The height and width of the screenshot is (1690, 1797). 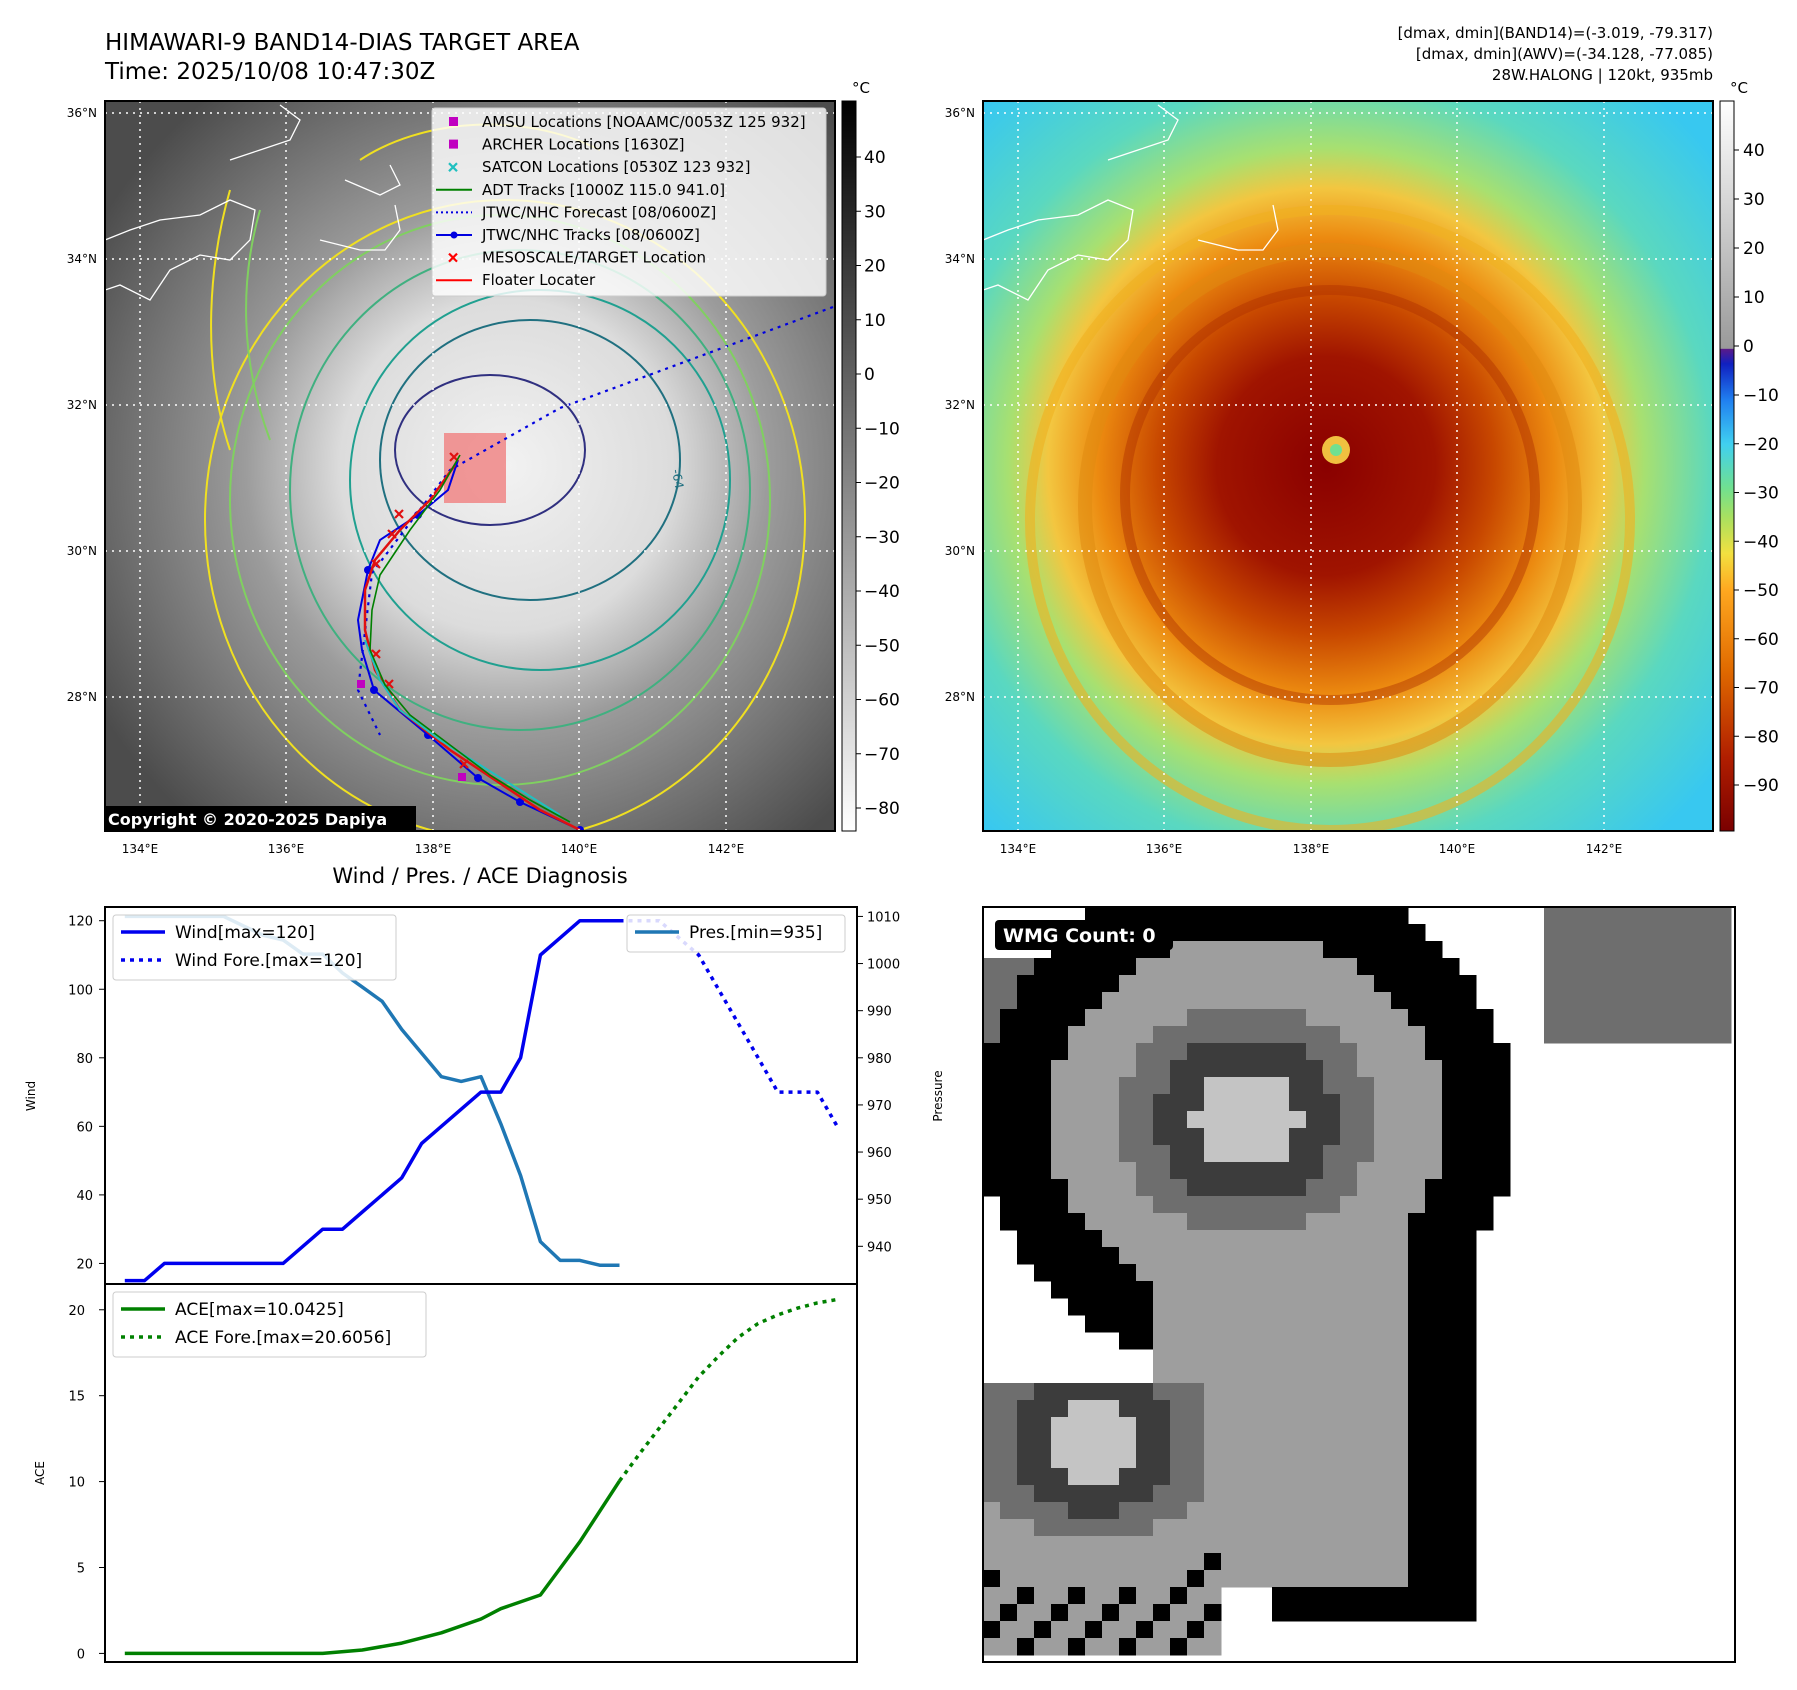 What do you see at coordinates (247, 819) in the screenshot?
I see `copyright: Copyright © 2020-2025 Dapiya` at bounding box center [247, 819].